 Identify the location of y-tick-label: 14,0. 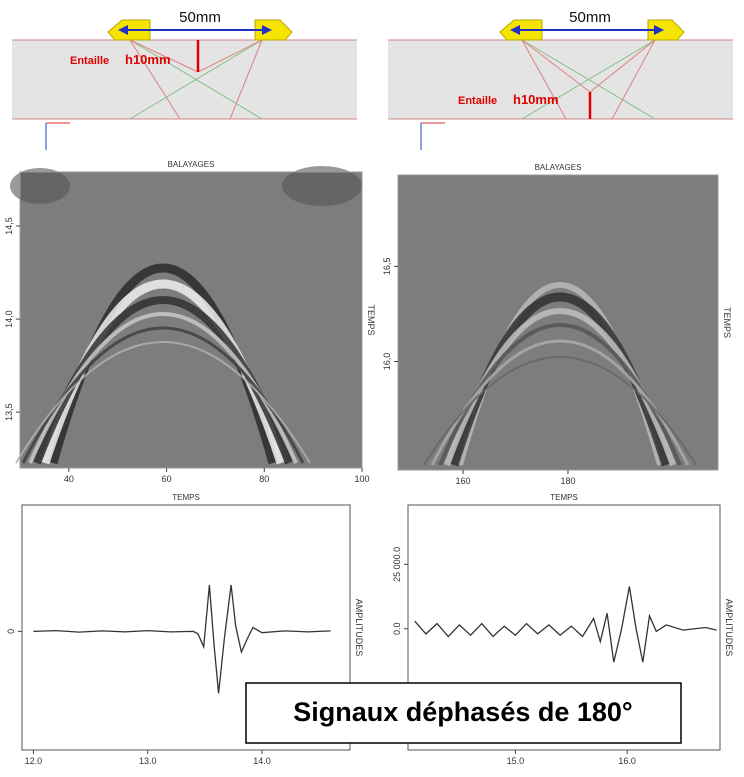
(9, 319).